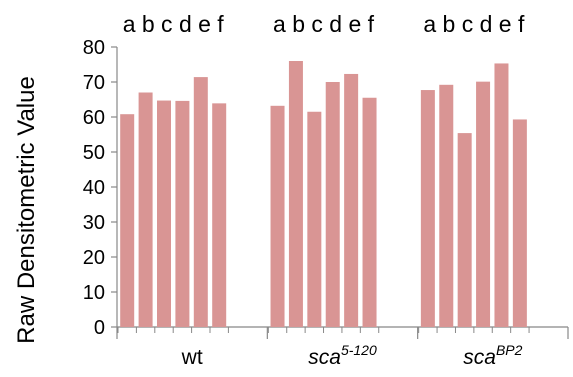 This screenshot has height=377, width=573. Describe the element at coordinates (26, 210) in the screenshot. I see `y-axis-label: Raw Densitometric Value` at that location.